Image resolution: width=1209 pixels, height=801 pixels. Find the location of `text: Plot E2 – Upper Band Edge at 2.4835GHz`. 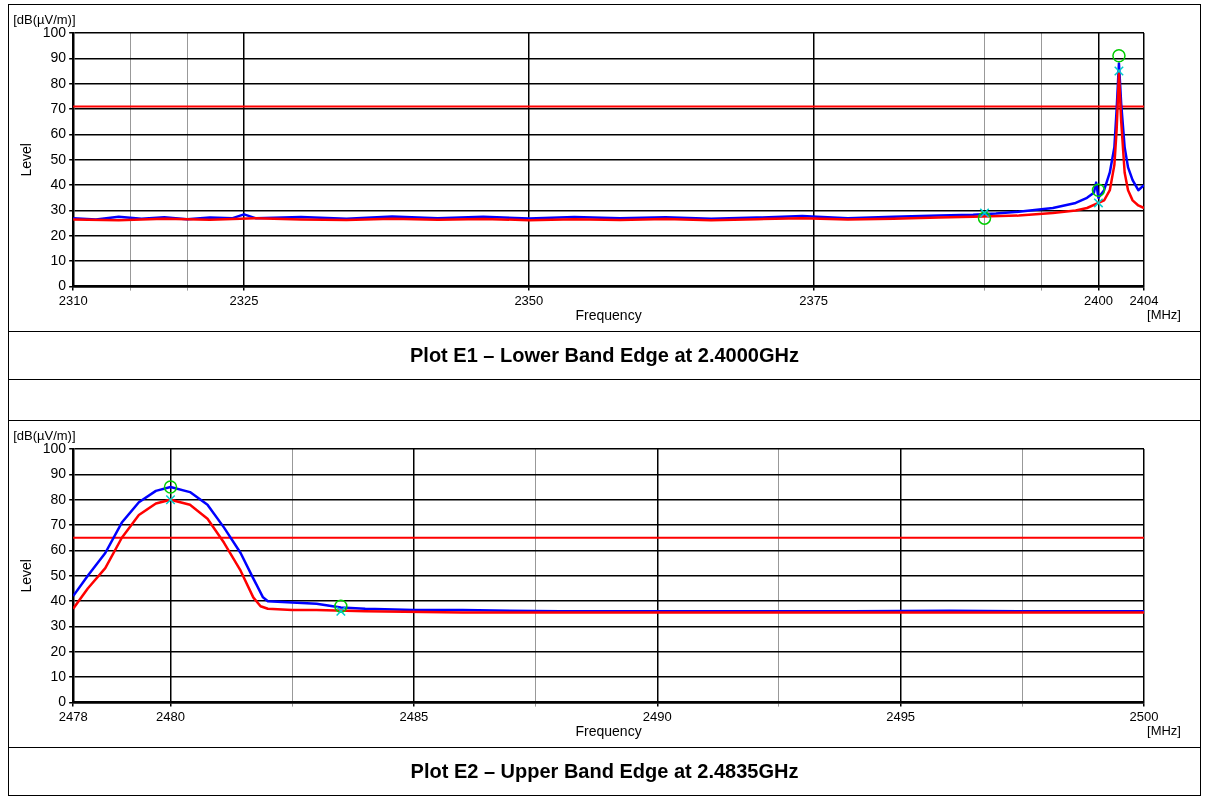

text: Plot E2 – Upper Band Edge at 2.4835GHz is located at coordinates (604, 771).